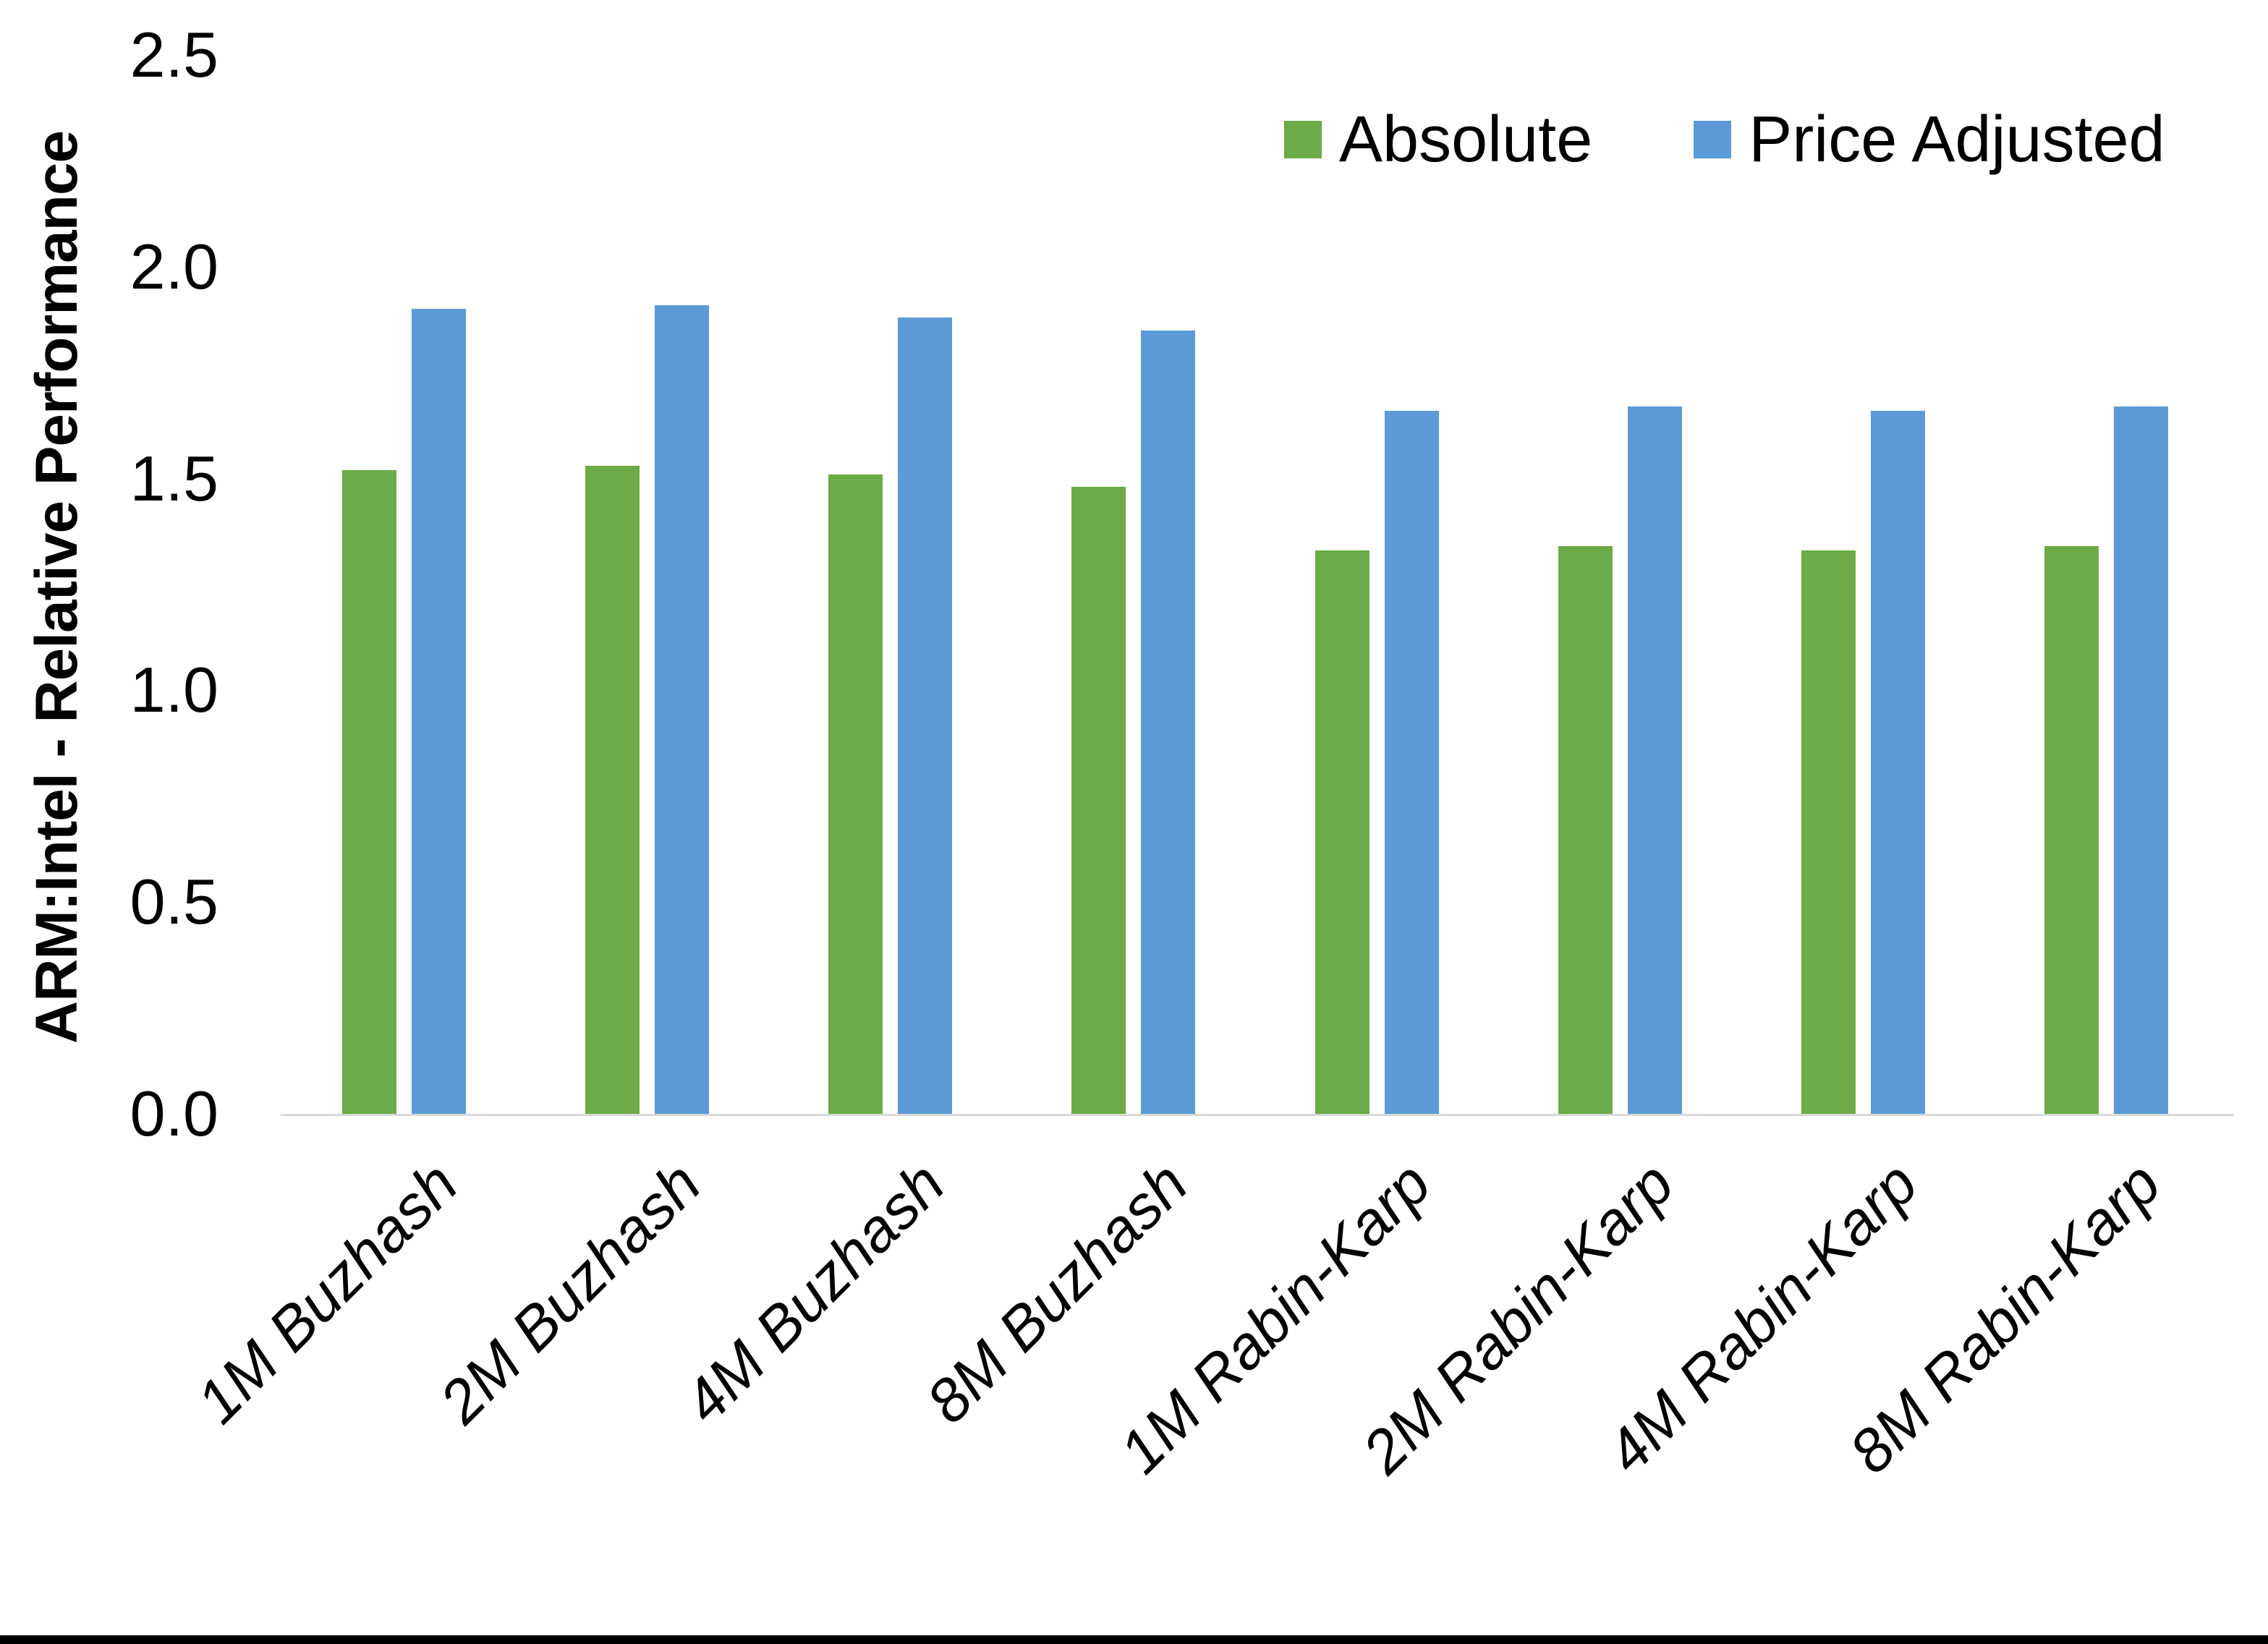  I want to click on legend-swatch-price-adjusted-icon, so click(1713, 139).